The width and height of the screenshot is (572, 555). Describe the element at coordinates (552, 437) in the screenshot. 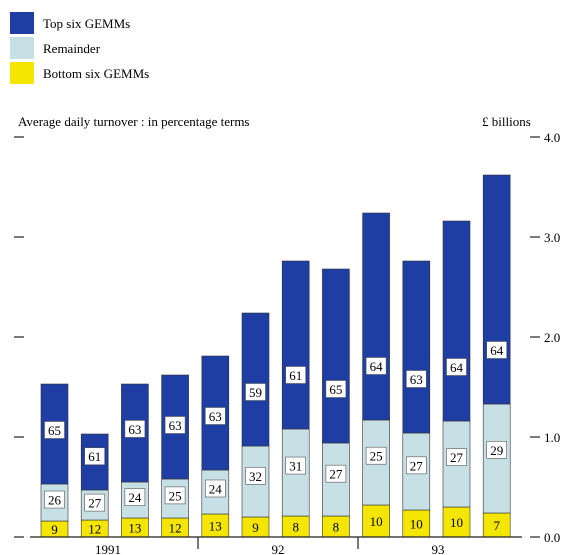

I see `y-tick-label: 1.0` at that location.